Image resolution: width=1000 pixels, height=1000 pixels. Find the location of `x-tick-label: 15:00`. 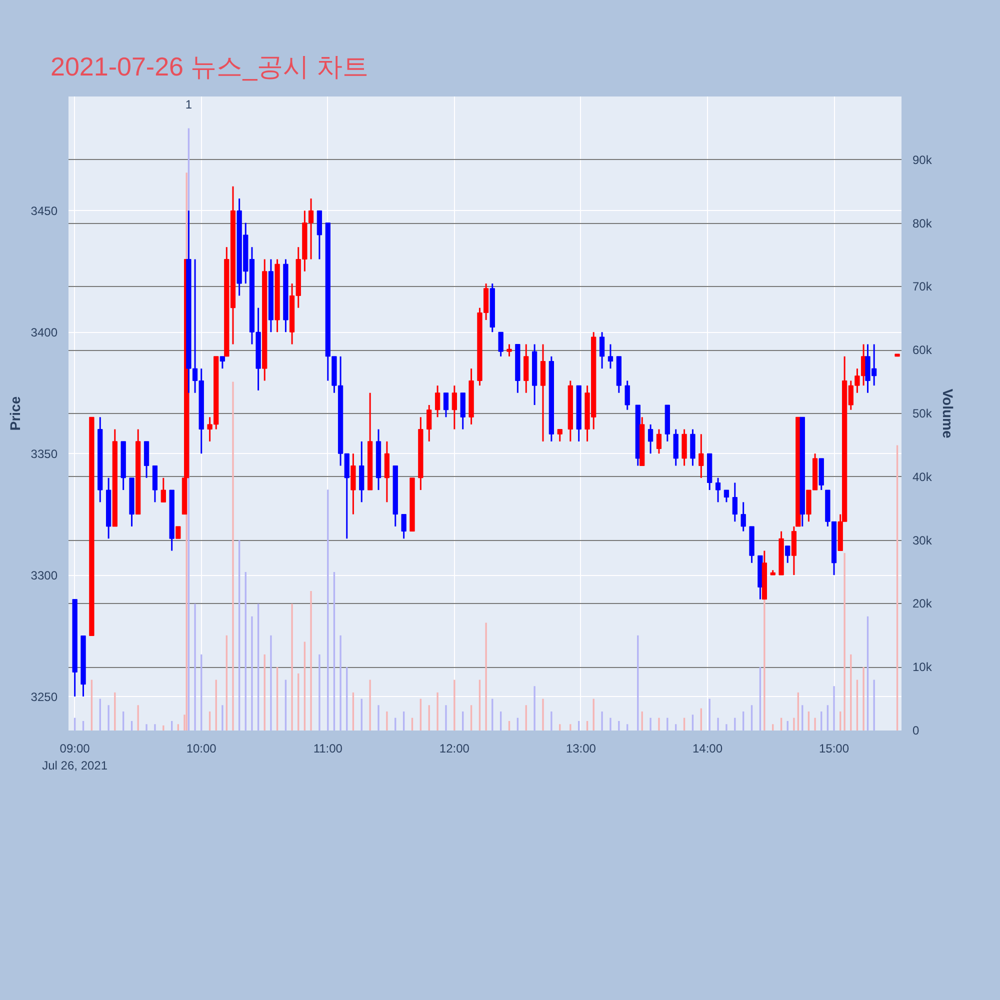

x-tick-label: 15:00 is located at coordinates (834, 749).